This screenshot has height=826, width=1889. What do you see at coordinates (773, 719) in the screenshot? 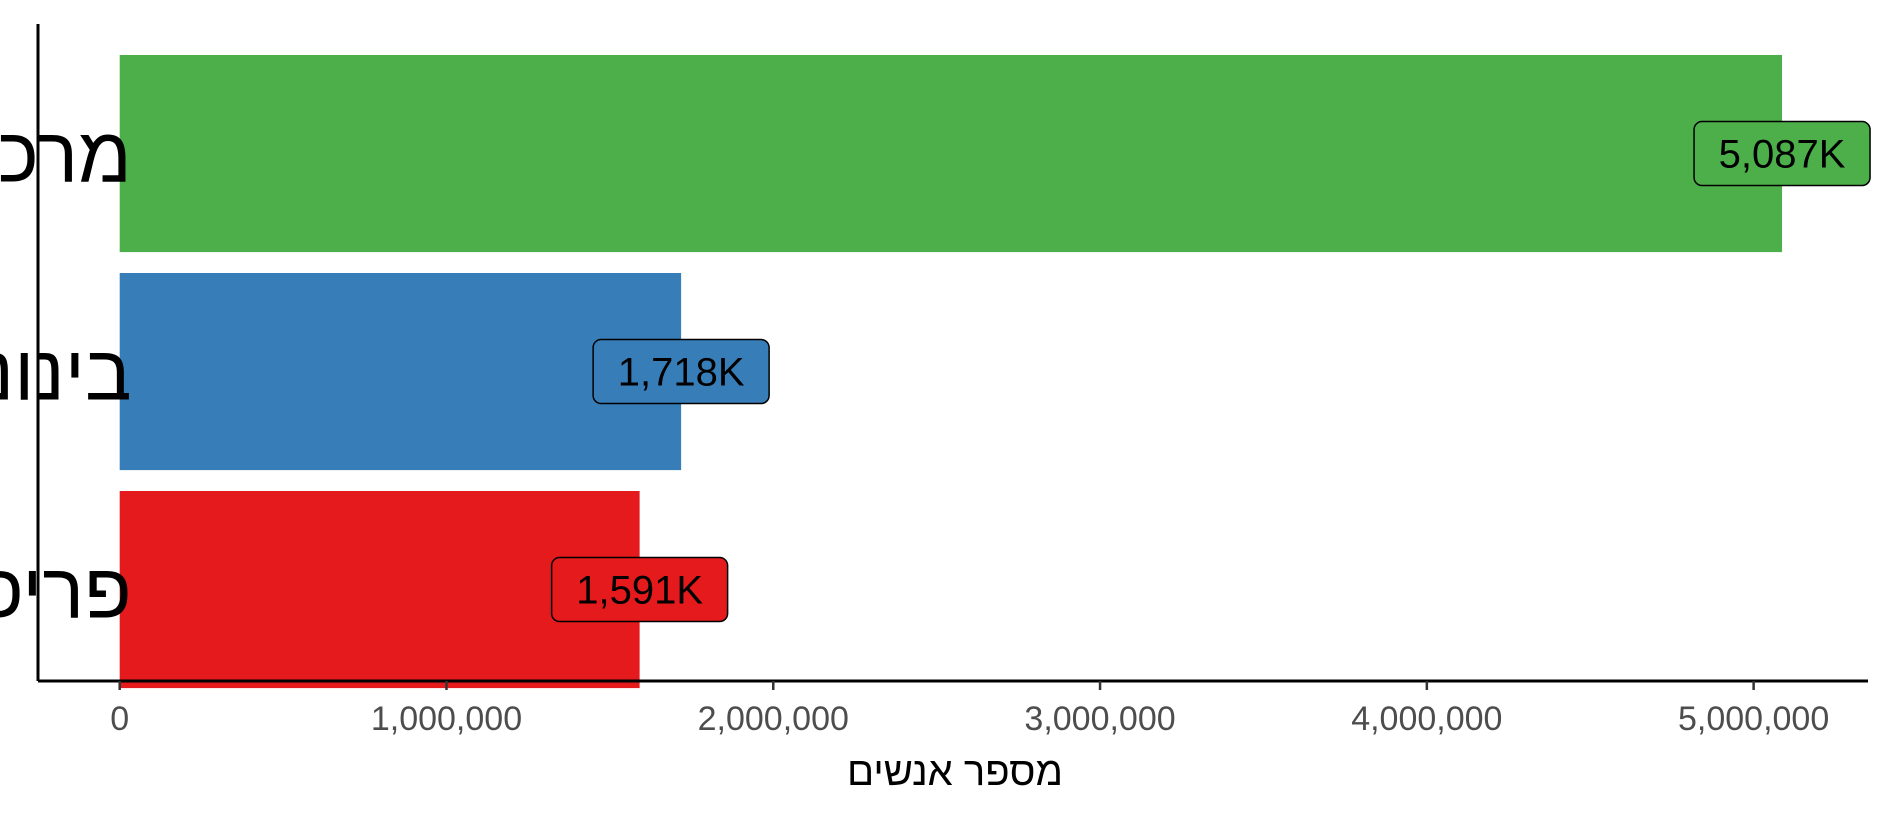
I see `x-tick-label: 2,000,000` at bounding box center [773, 719].